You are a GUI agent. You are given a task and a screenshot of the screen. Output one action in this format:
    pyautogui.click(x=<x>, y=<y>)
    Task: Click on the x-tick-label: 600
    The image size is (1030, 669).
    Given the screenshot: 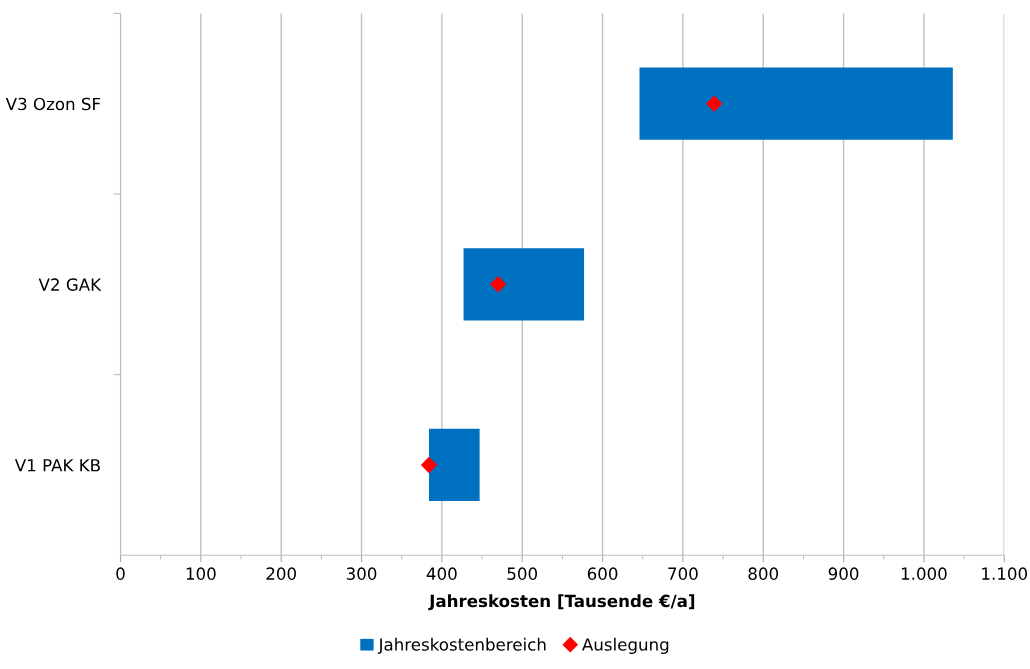 What is the action you would take?
    pyautogui.click(x=602, y=573)
    